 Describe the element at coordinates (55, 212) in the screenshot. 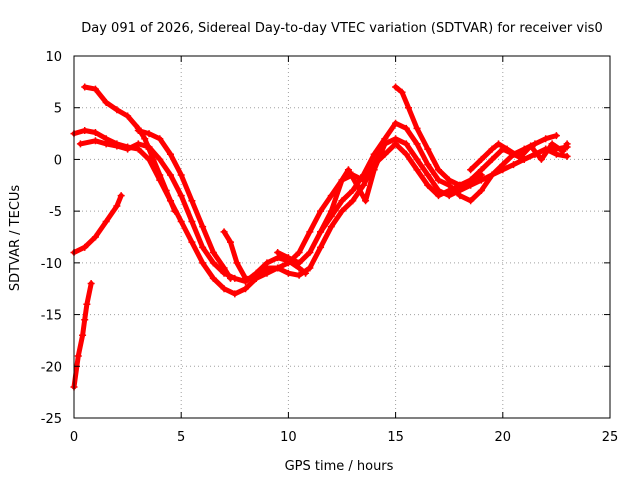

I see `y-tick-label: -5` at that location.